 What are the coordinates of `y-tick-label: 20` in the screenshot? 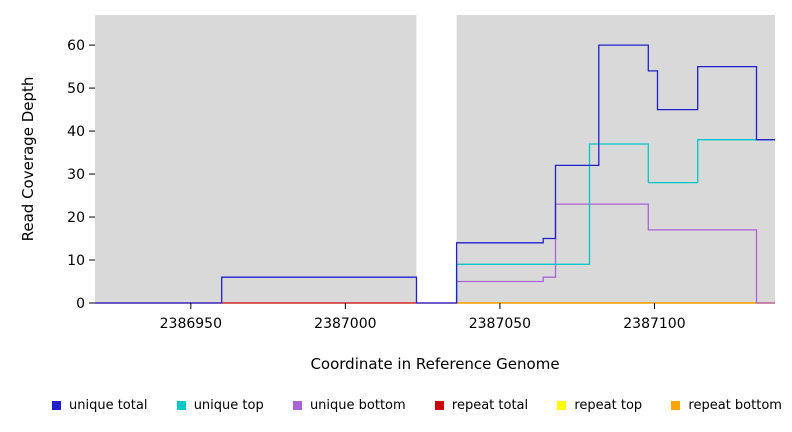 It's located at (76, 218).